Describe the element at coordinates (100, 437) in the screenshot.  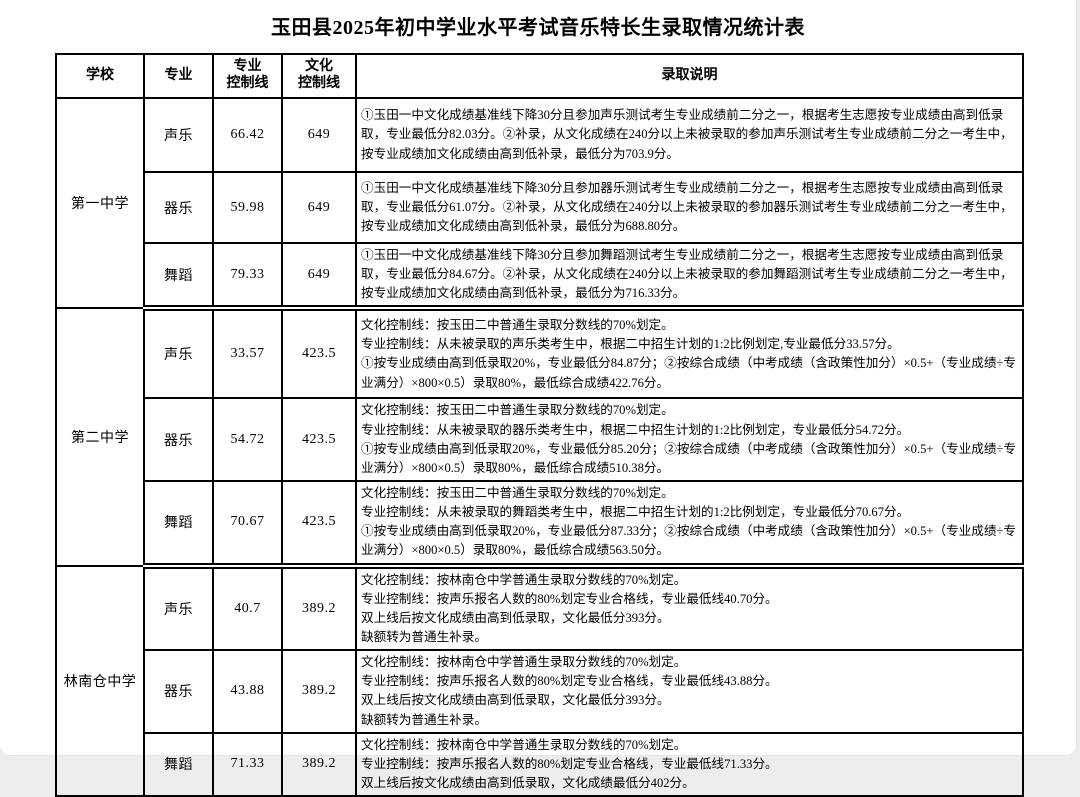
I see `school-cell: 第二中学` at that location.